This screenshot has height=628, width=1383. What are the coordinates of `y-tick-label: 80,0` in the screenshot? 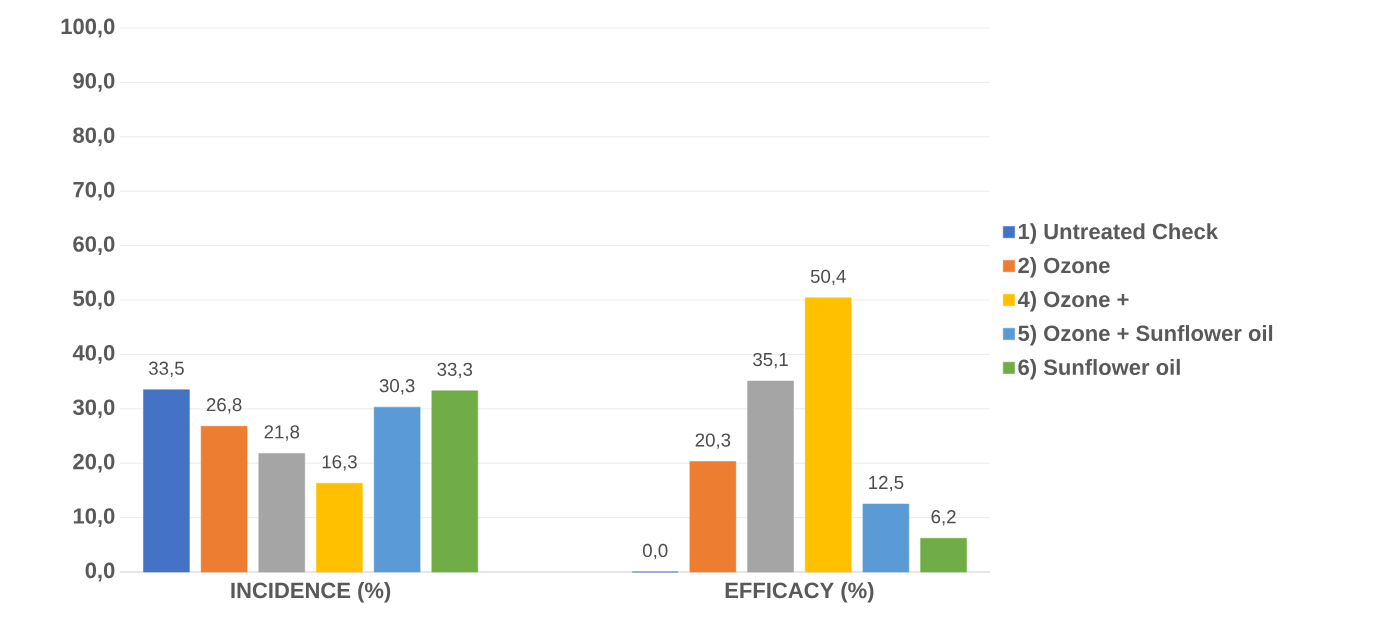 It's located at (94, 137).